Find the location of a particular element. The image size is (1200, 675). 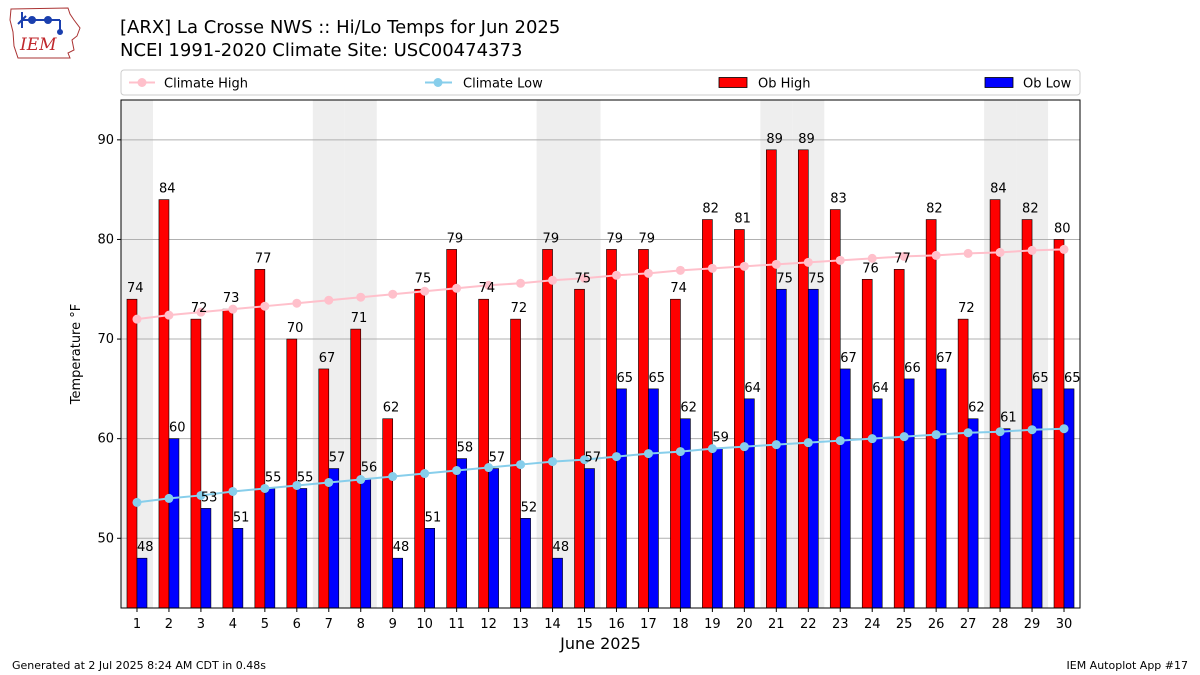

ob-low-value-label: 59 is located at coordinates (720, 438).